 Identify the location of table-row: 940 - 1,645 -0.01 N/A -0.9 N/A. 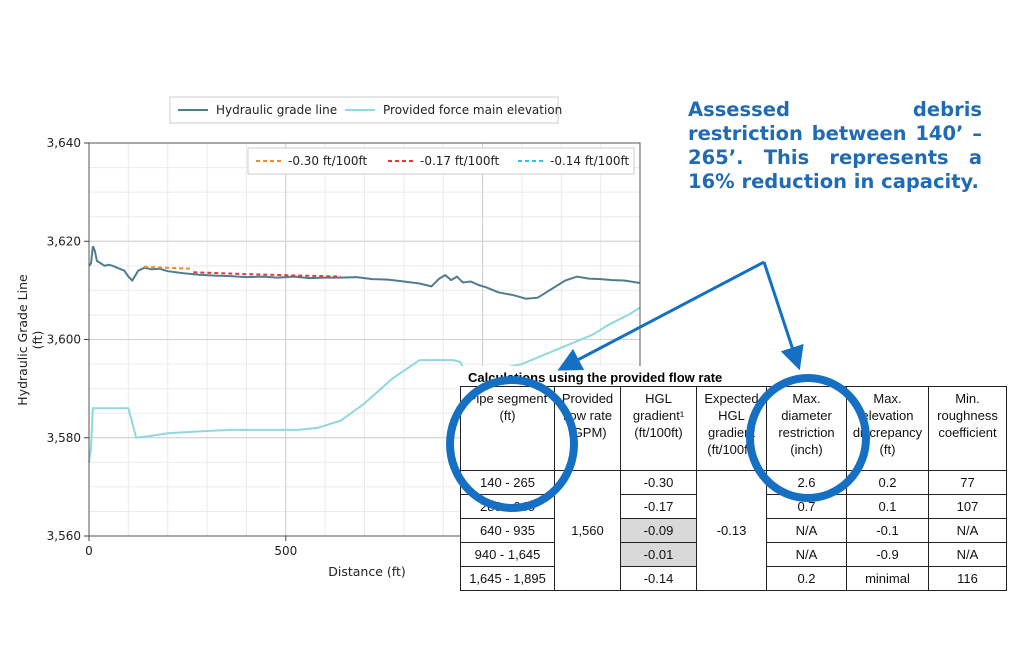
(733, 554).